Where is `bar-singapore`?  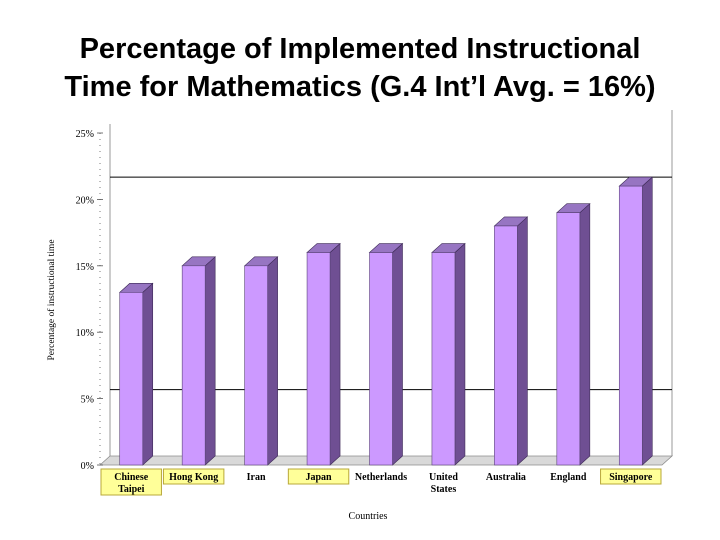 bar-singapore is located at coordinates (636, 321).